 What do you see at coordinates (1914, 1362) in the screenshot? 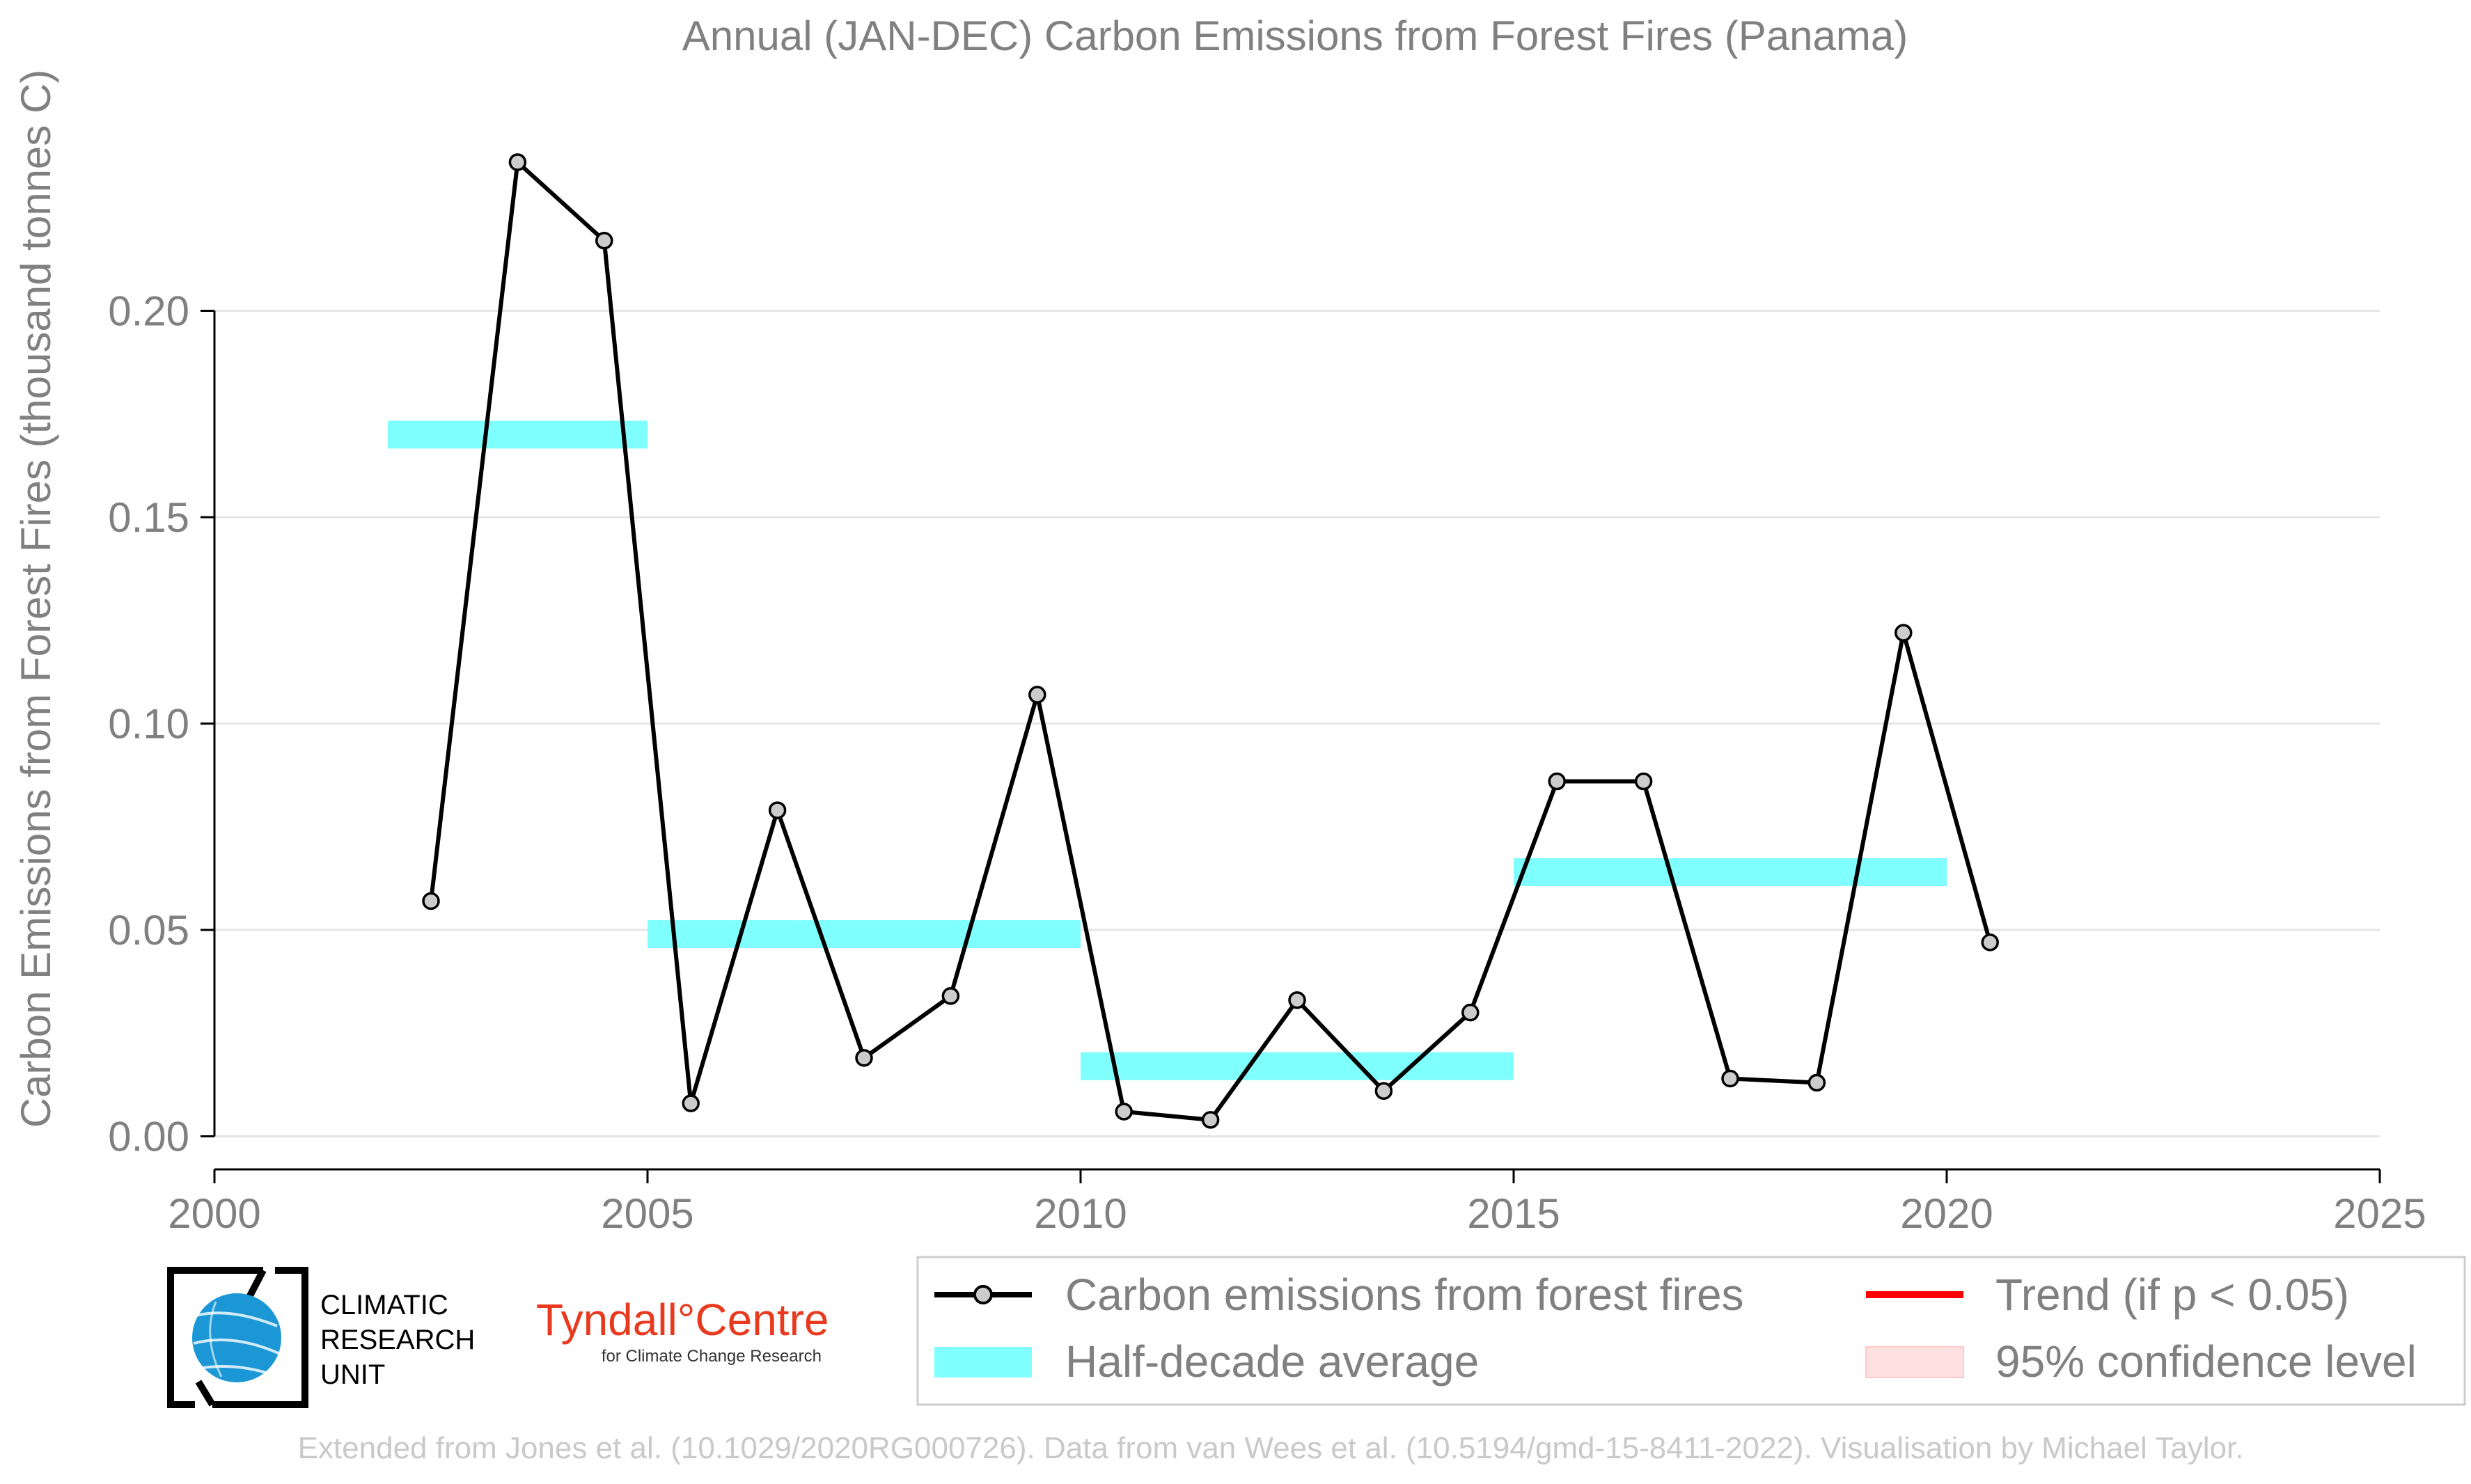
I see `legend-swatch-confidence` at bounding box center [1914, 1362].